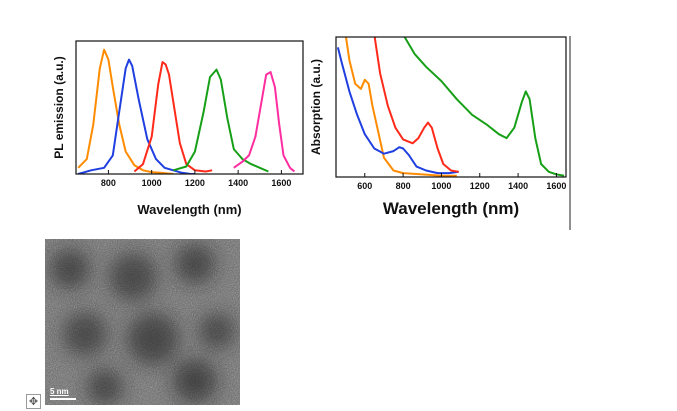  I want to click on pl-x-axis-label: Wavelength (nm), so click(189, 209).